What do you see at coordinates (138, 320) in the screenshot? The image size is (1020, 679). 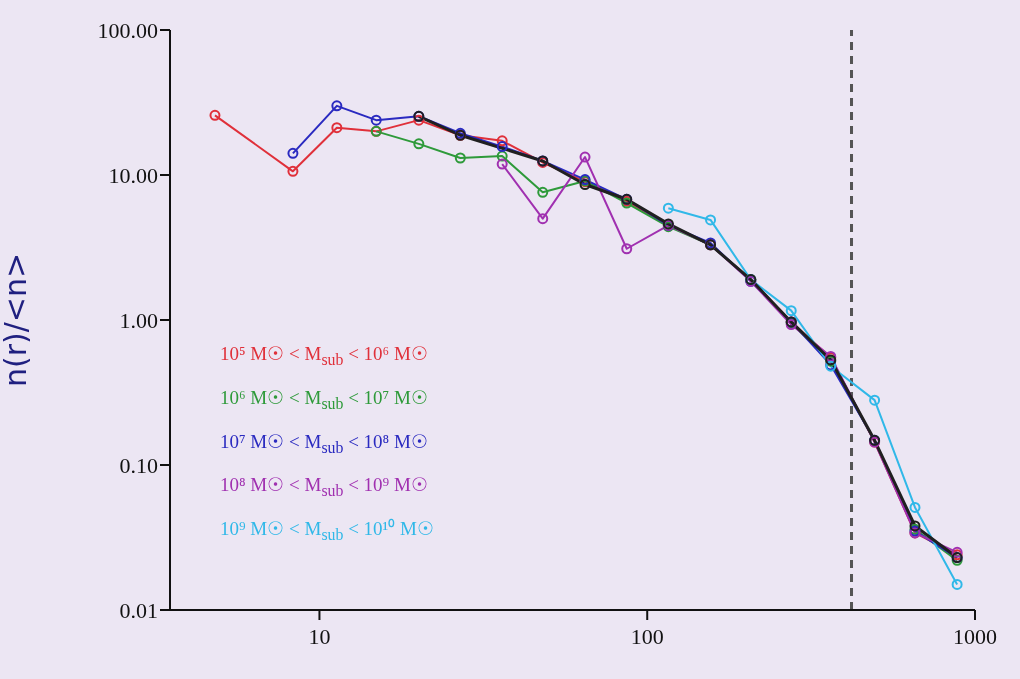 I see `y-tick-label: 1.00` at bounding box center [138, 320].